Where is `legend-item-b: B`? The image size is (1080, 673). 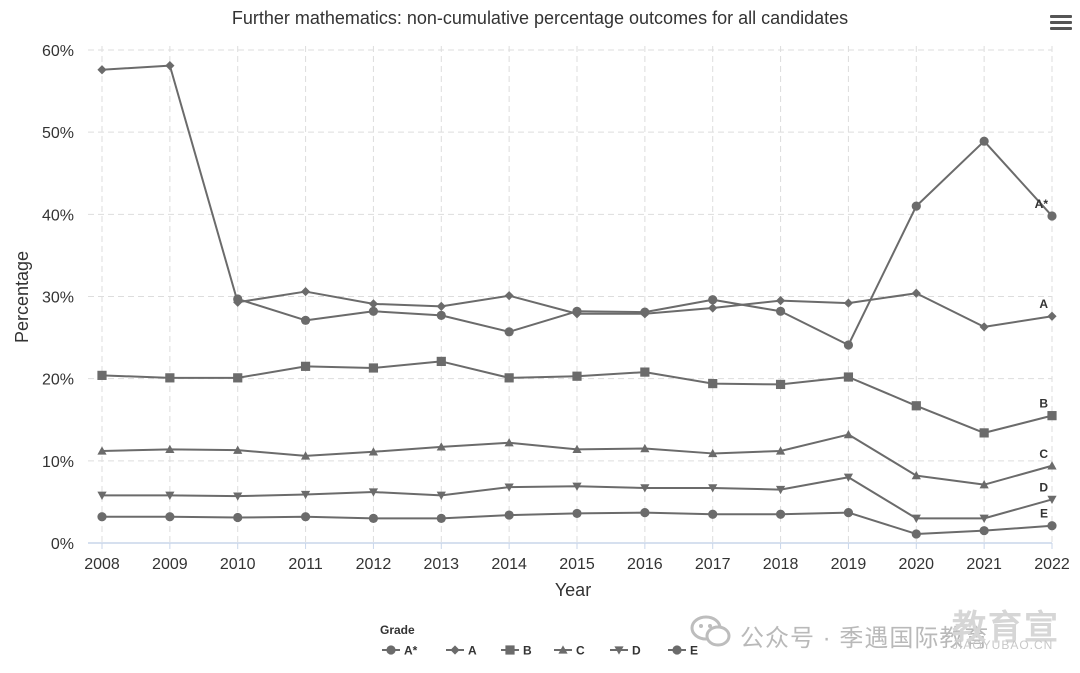
legend-item-b: B is located at coordinates (516, 651).